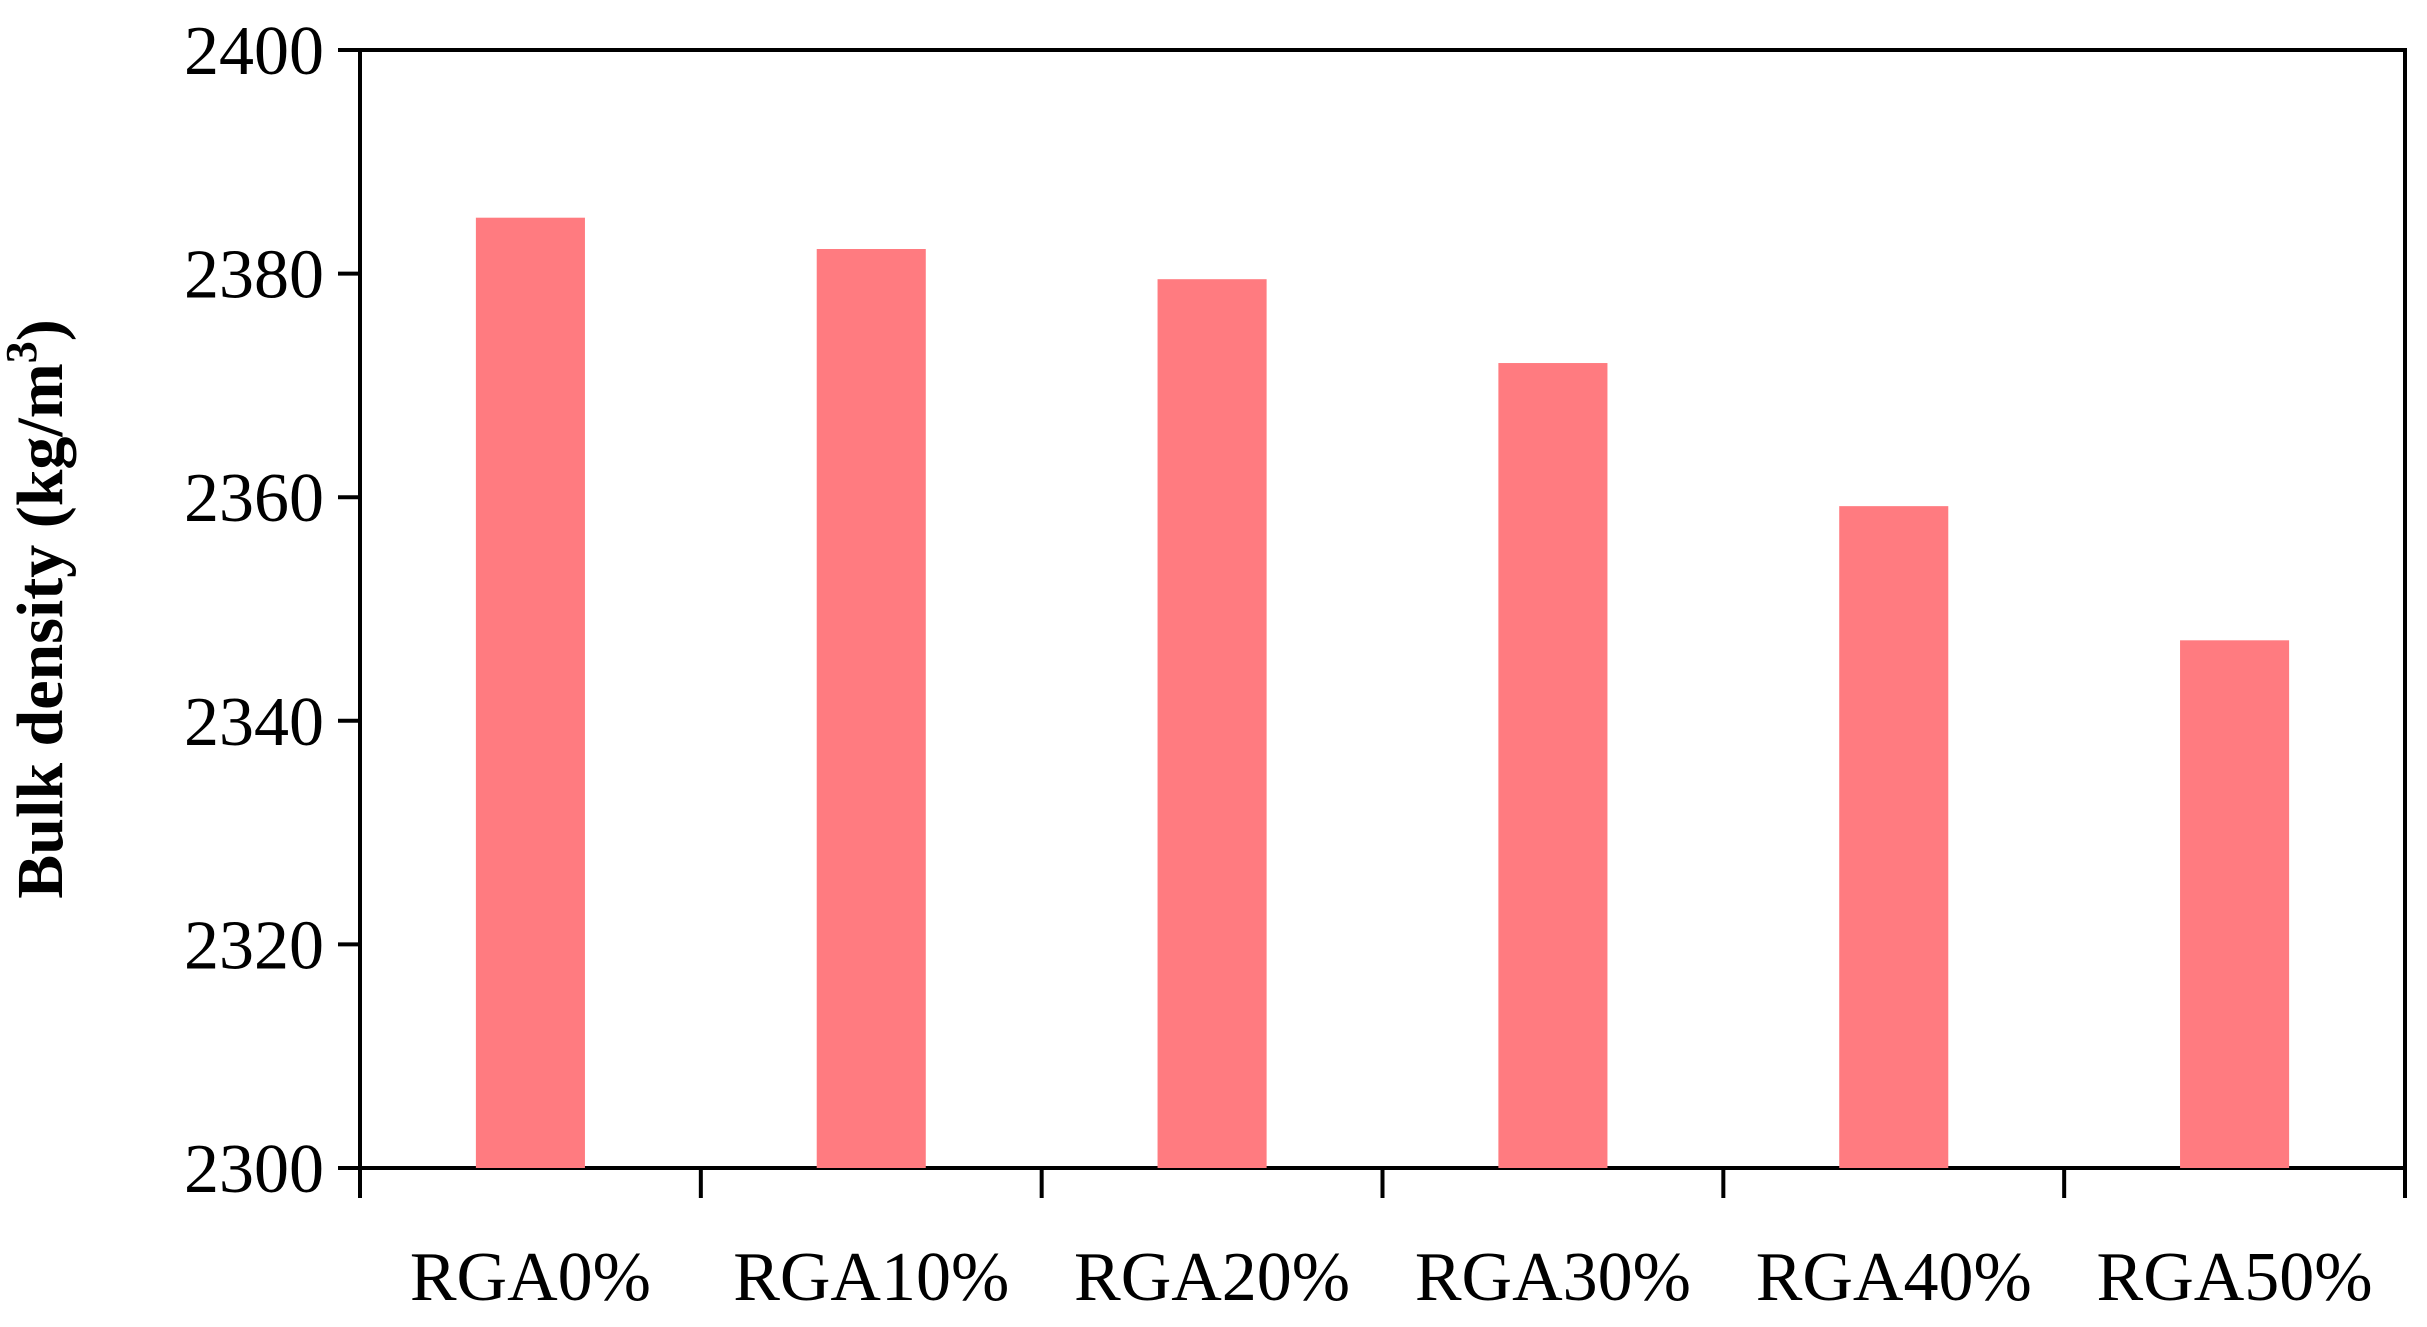 Image resolution: width=2427 pixels, height=1327 pixels. I want to click on bar-rga0pct, so click(530, 692).